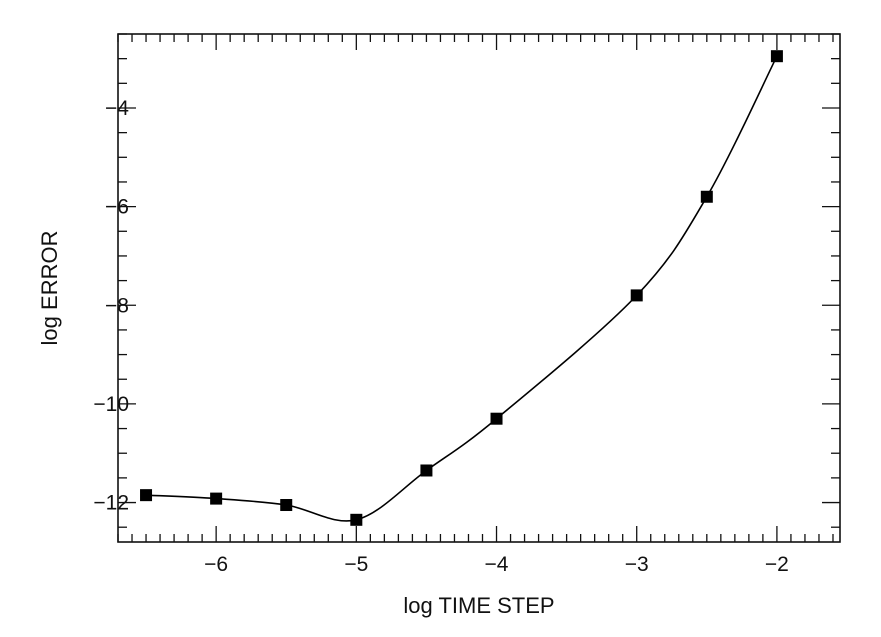 The image size is (881, 637). I want to click on x-tick-labels: −6 −5 −4 −3 −2, so click(496, 564).